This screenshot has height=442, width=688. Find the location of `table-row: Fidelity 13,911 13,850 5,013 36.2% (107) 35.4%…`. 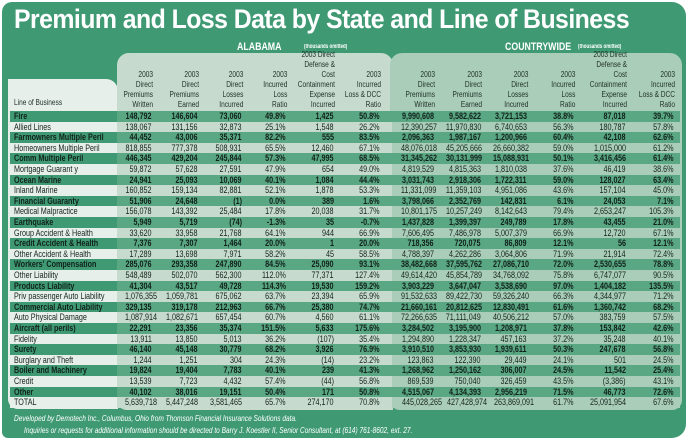

table-row: Fidelity 13,911 13,850 5,013 36.2% (107) 35.4%… is located at coordinates (345, 339).